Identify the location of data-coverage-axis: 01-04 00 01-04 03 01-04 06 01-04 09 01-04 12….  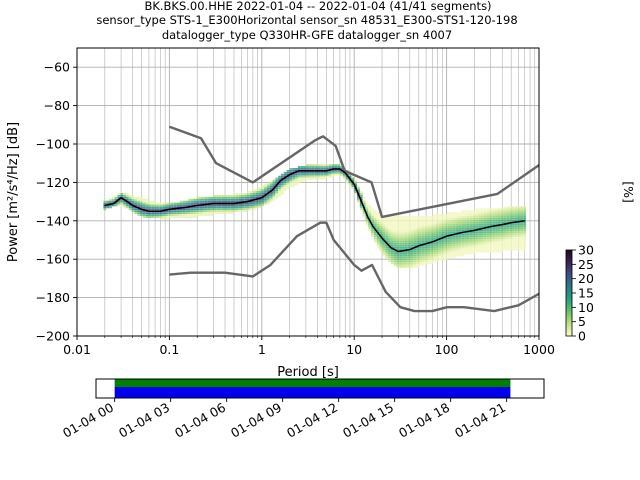
(302, 409).